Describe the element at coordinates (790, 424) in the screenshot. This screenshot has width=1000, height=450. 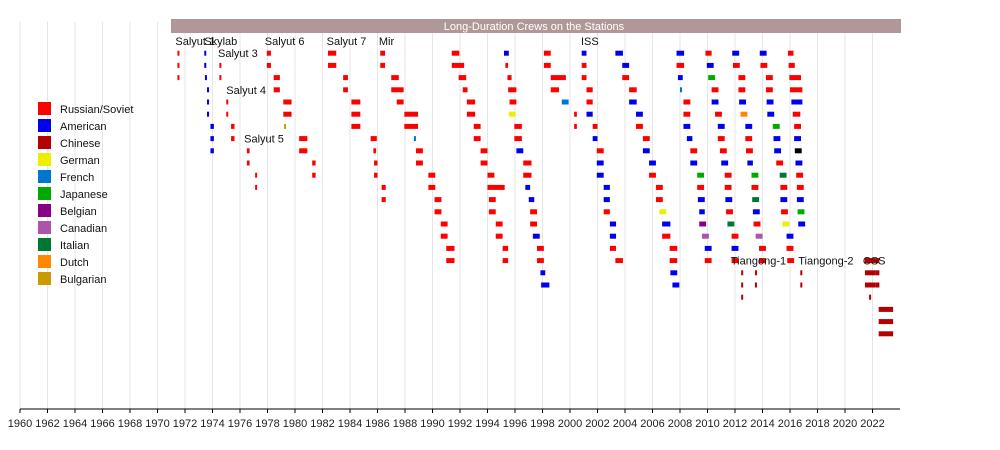
I see `x-tick-label: 2016` at that location.